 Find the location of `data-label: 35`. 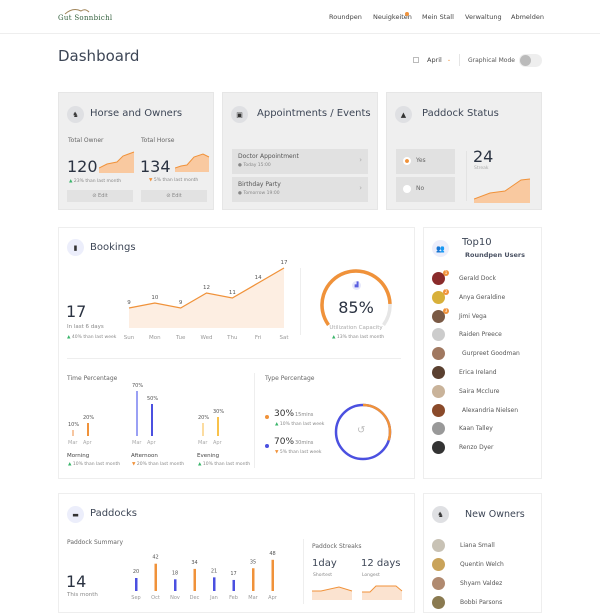

data-label: 35 is located at coordinates (253, 562).